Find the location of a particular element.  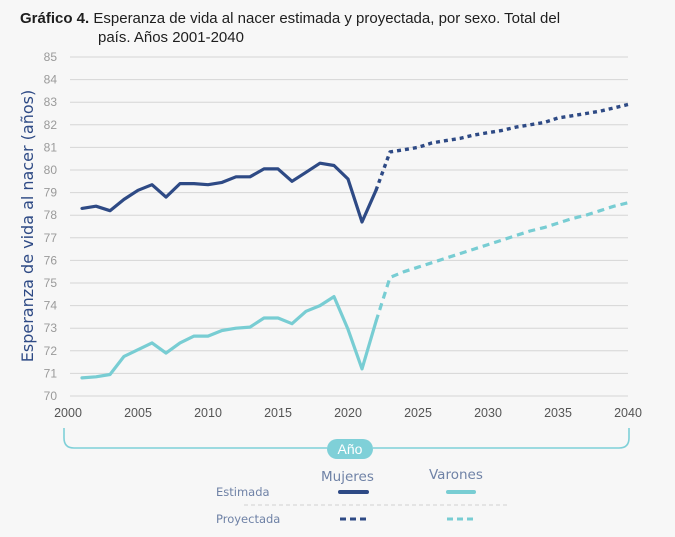

chart-title-number: Gráfico 4. is located at coordinates (55, 18).